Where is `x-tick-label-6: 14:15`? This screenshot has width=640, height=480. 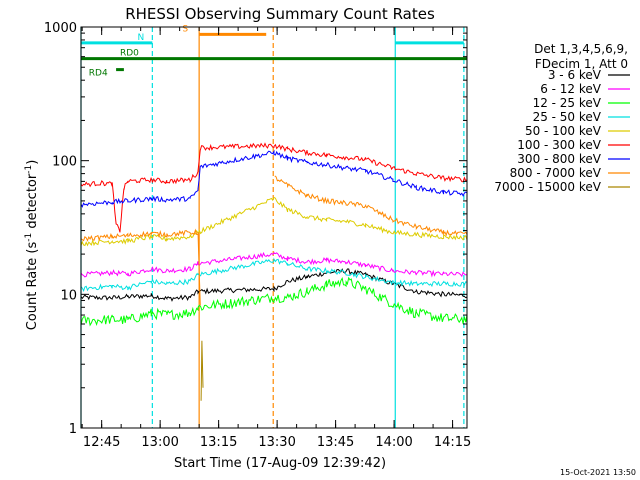
x-tick-label-6: 14:15 is located at coordinates (452, 442).